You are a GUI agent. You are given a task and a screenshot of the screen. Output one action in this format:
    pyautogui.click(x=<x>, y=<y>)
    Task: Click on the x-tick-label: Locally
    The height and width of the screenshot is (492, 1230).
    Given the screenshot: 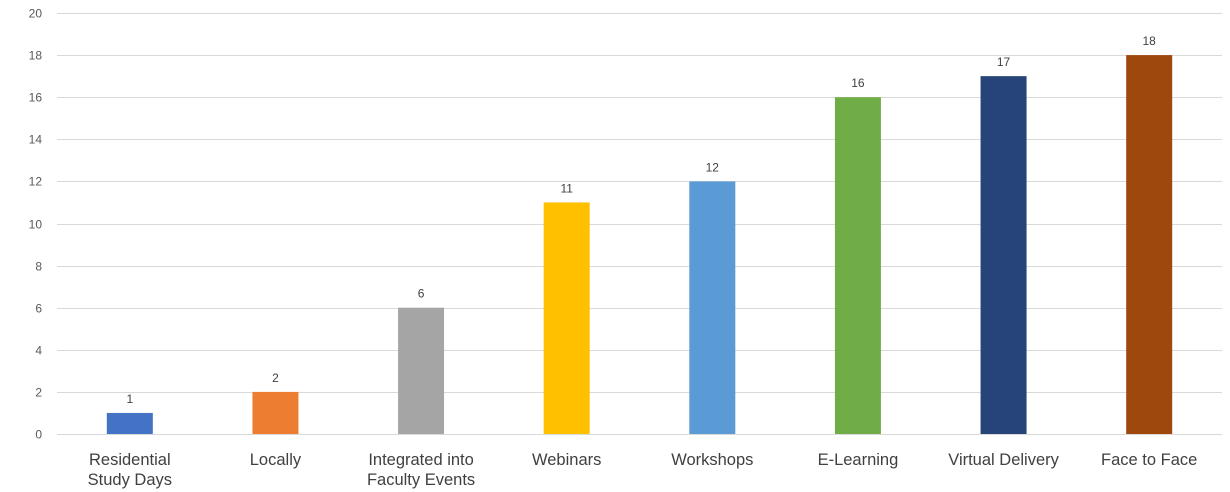 What is the action you would take?
    pyautogui.click(x=276, y=460)
    